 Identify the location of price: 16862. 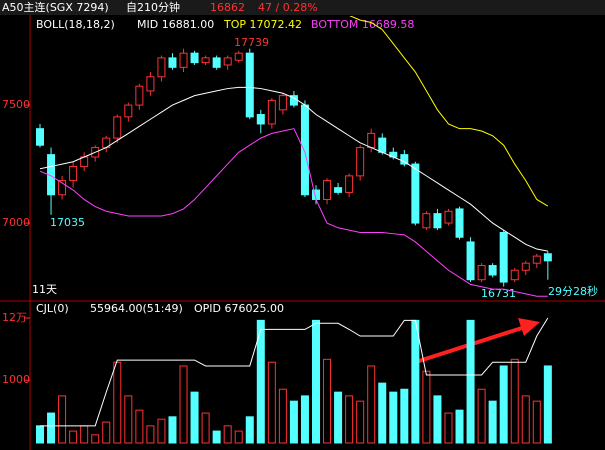
(227, 7).